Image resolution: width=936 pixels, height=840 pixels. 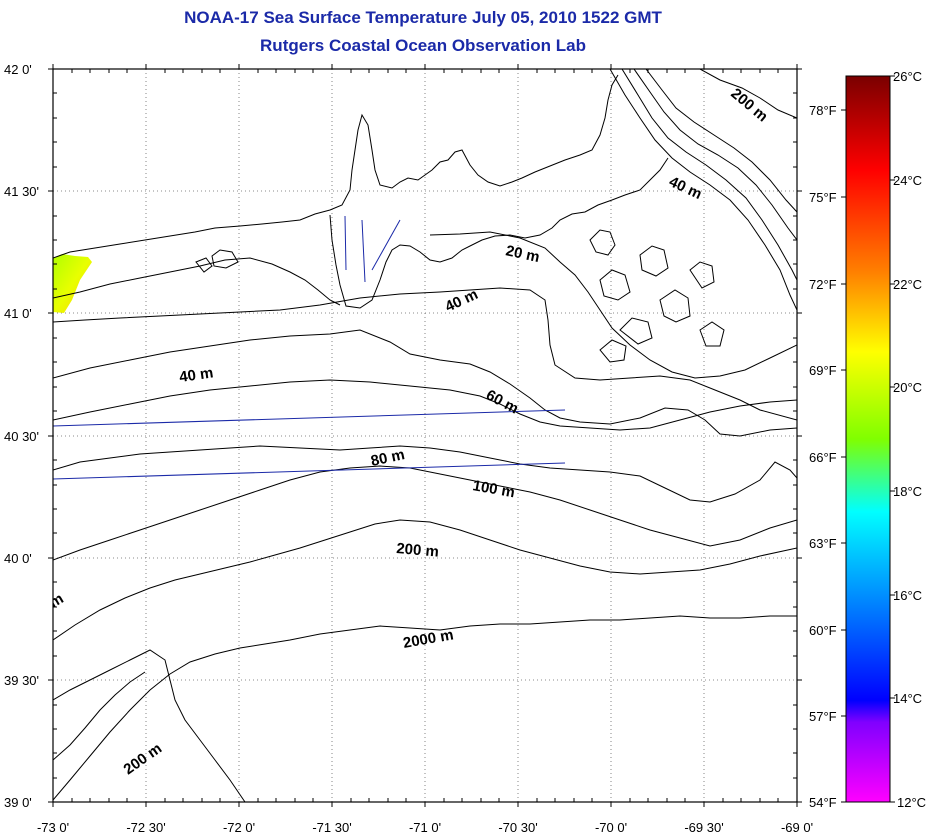 I want to click on contour-40m-south, so click(x=425, y=383).